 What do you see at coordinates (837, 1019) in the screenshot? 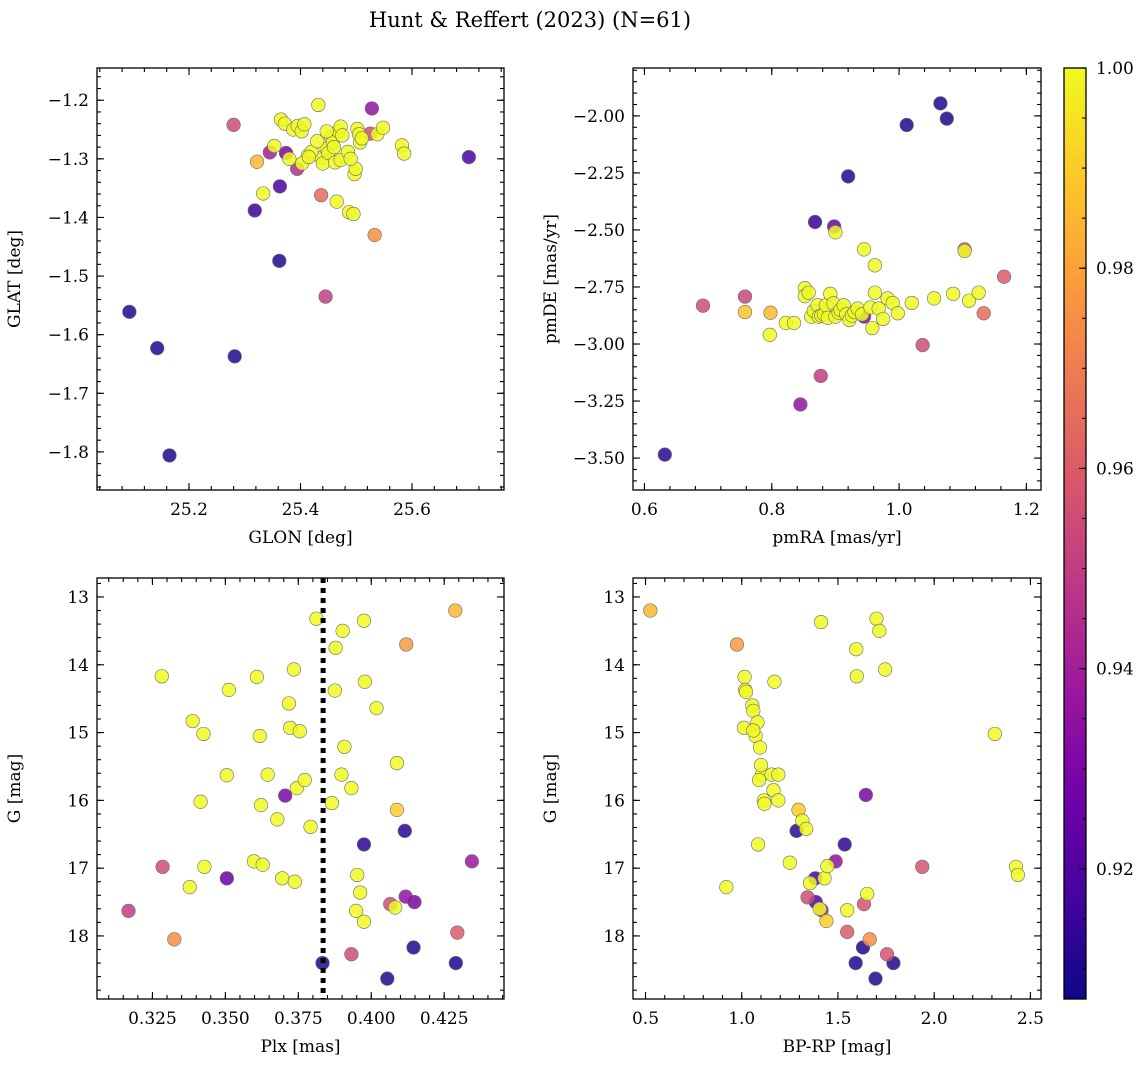
I see `x-tick-label: 1.5` at bounding box center [837, 1019].